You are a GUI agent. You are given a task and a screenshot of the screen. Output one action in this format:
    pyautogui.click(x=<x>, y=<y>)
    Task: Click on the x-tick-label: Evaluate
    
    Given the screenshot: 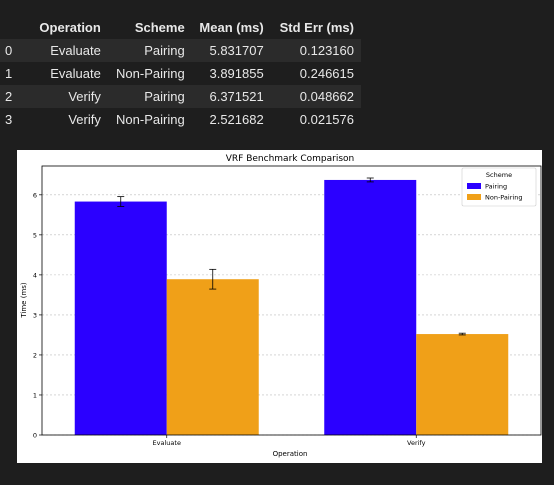 What is the action you would take?
    pyautogui.click(x=167, y=443)
    